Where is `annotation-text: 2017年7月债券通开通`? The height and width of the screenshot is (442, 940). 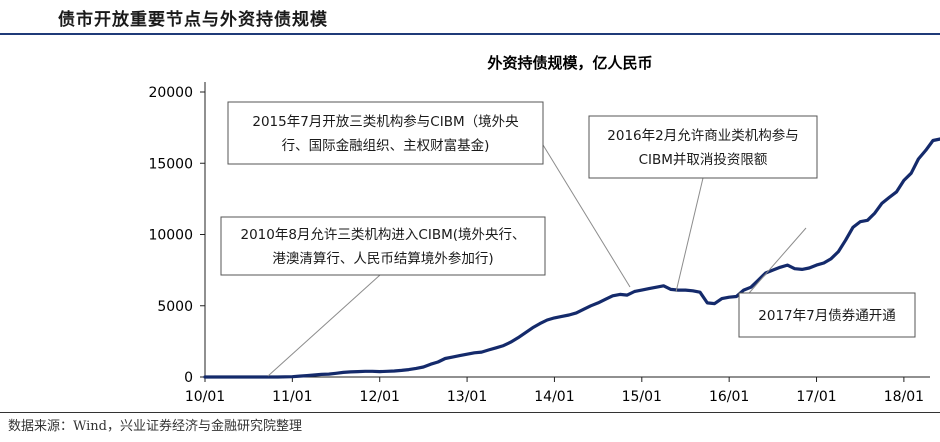
annotation-text: 2017年7月债券通开通 is located at coordinates (827, 316).